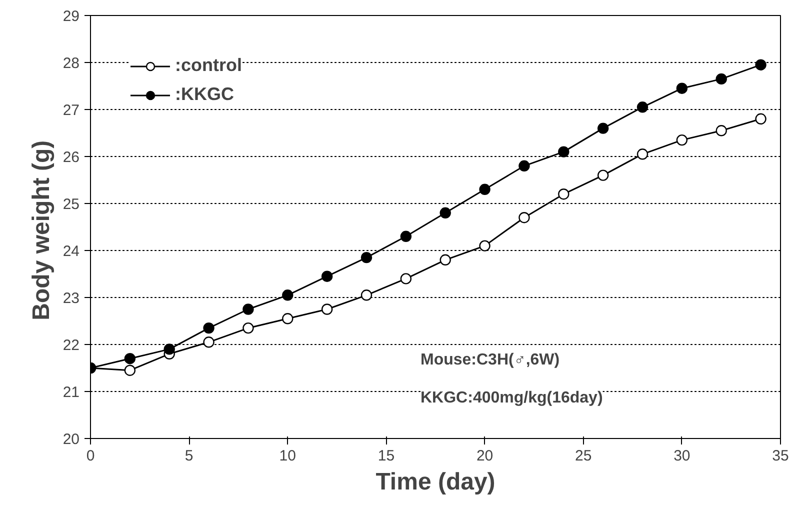 This screenshot has height=508, width=800. What do you see at coordinates (511, 398) in the screenshot?
I see `annotation: KKGC:400mg/kg(16day)` at bounding box center [511, 398].